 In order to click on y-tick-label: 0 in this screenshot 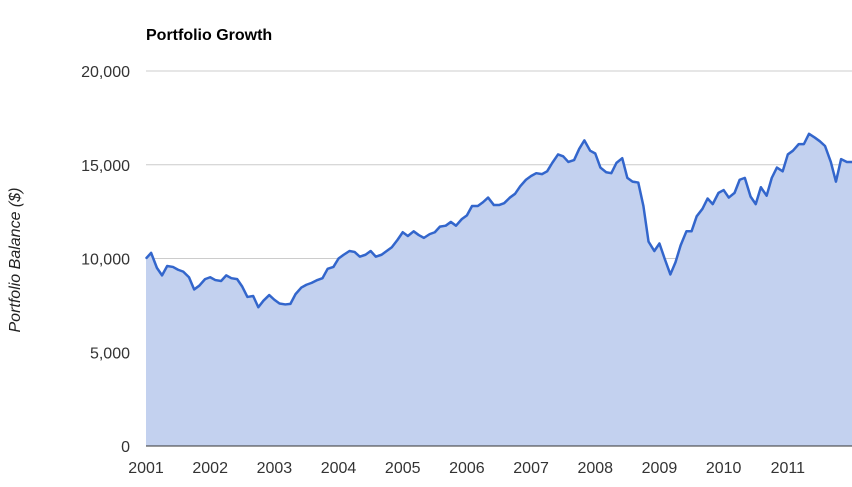, I will do `click(125, 447)`.